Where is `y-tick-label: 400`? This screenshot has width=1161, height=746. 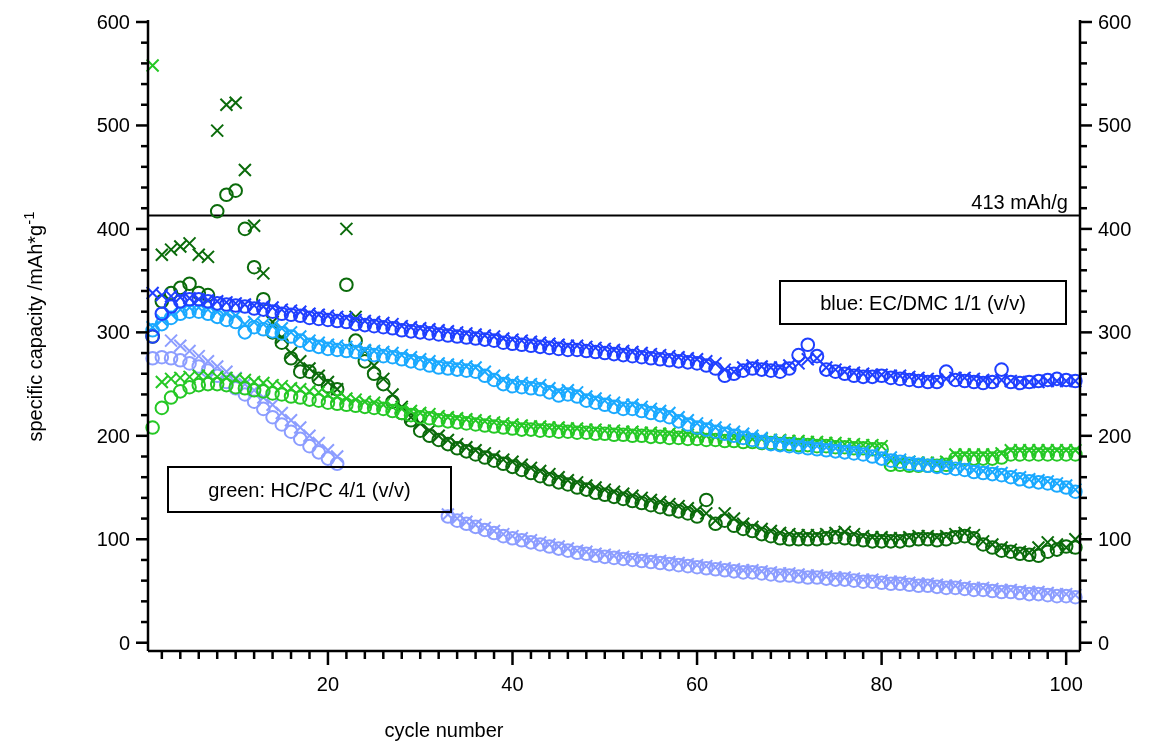
y-tick-label: 400 is located at coordinates (113, 228).